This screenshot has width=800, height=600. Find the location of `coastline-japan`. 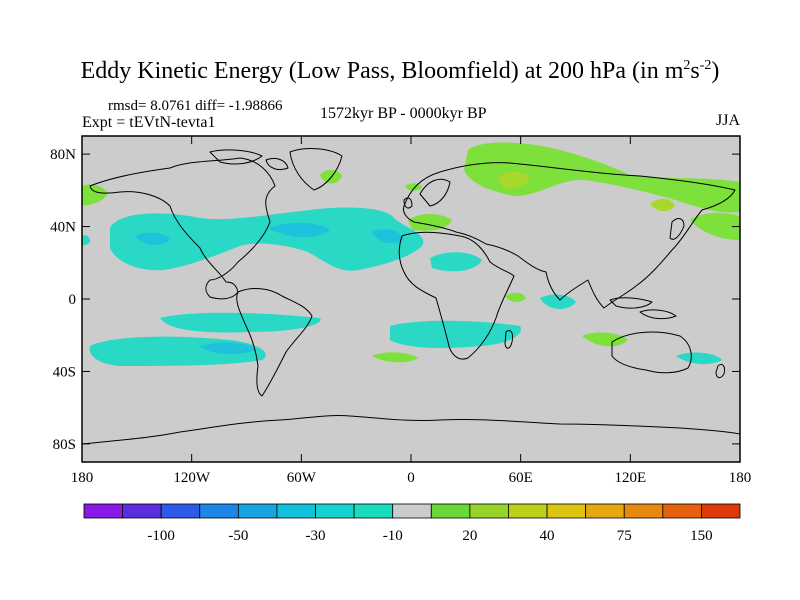

coastline-japan is located at coordinates (677, 229).